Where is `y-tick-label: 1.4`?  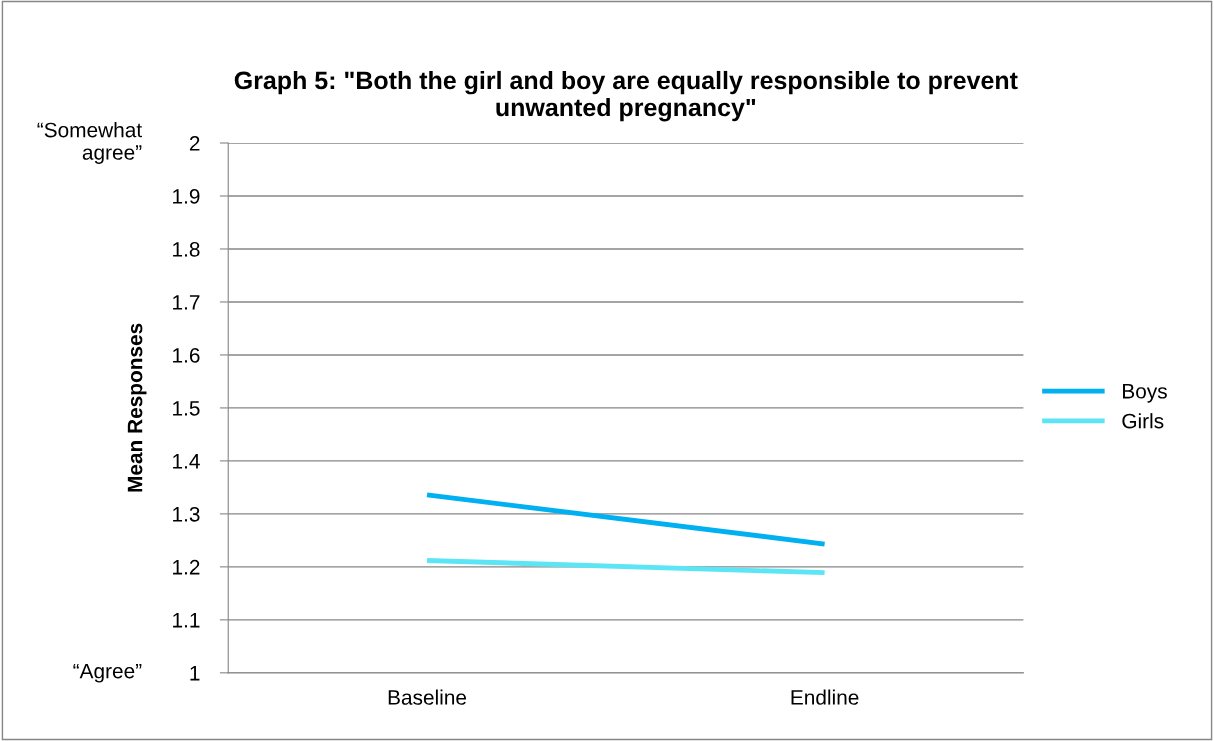
y-tick-label: 1.4 is located at coordinates (186, 461).